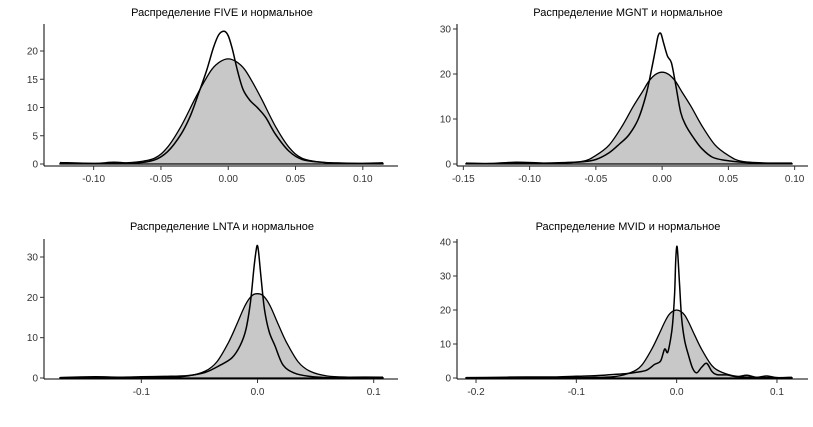  What do you see at coordinates (476, 392) in the screenshot?
I see `x-tick-label: -0.2` at bounding box center [476, 392].